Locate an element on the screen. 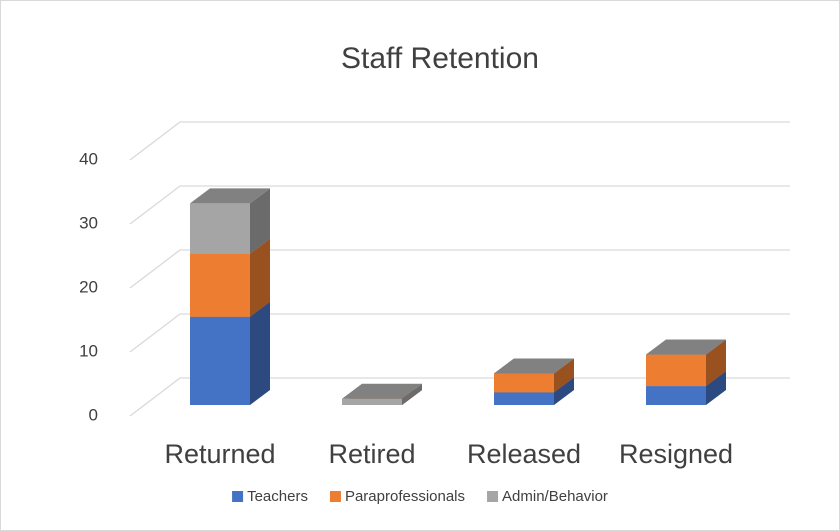  legend: Teachers Paraprofessionals Admin/Behavior is located at coordinates (420, 496).